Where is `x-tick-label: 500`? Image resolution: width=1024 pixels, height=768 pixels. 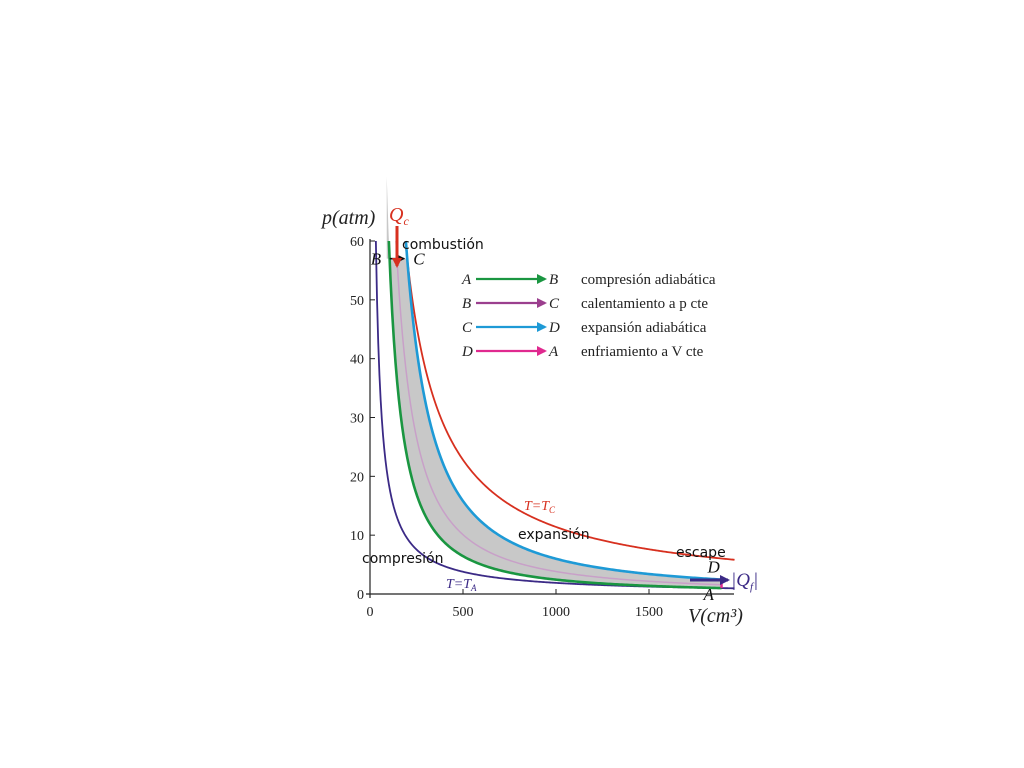 x-tick-label: 500 is located at coordinates (463, 612).